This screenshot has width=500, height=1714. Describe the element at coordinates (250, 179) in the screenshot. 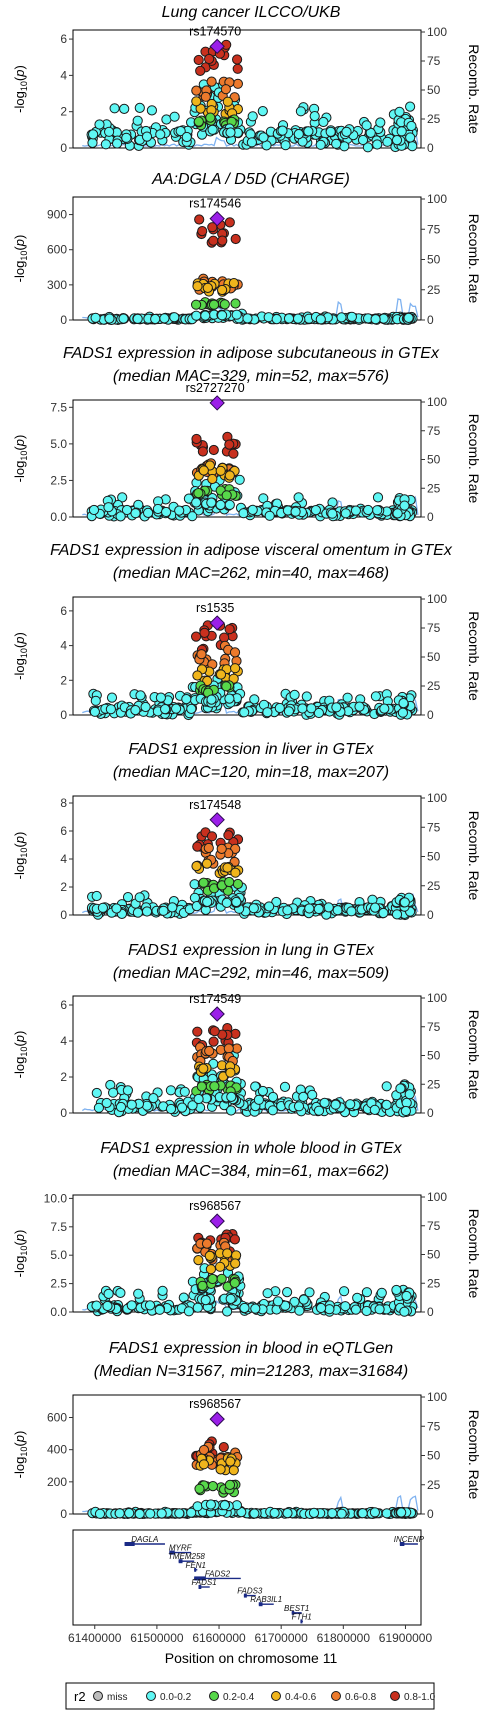

I see `panel-title: AA:DGLA / D5D (CHARGE)` at that location.